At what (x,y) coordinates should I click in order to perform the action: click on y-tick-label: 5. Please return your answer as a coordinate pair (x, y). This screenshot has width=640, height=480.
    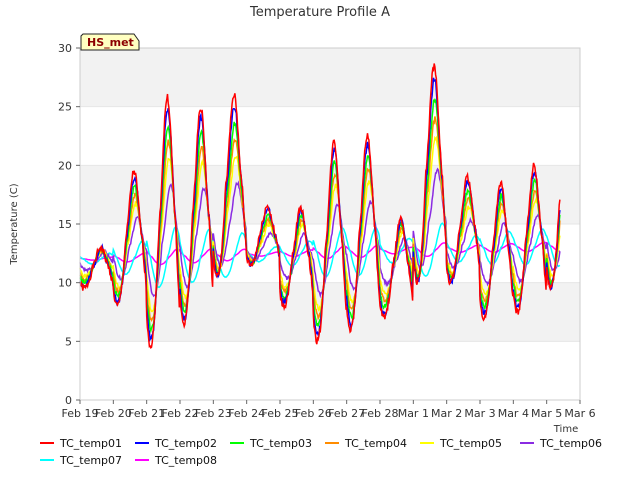
    Looking at the image, I should click on (68, 341).